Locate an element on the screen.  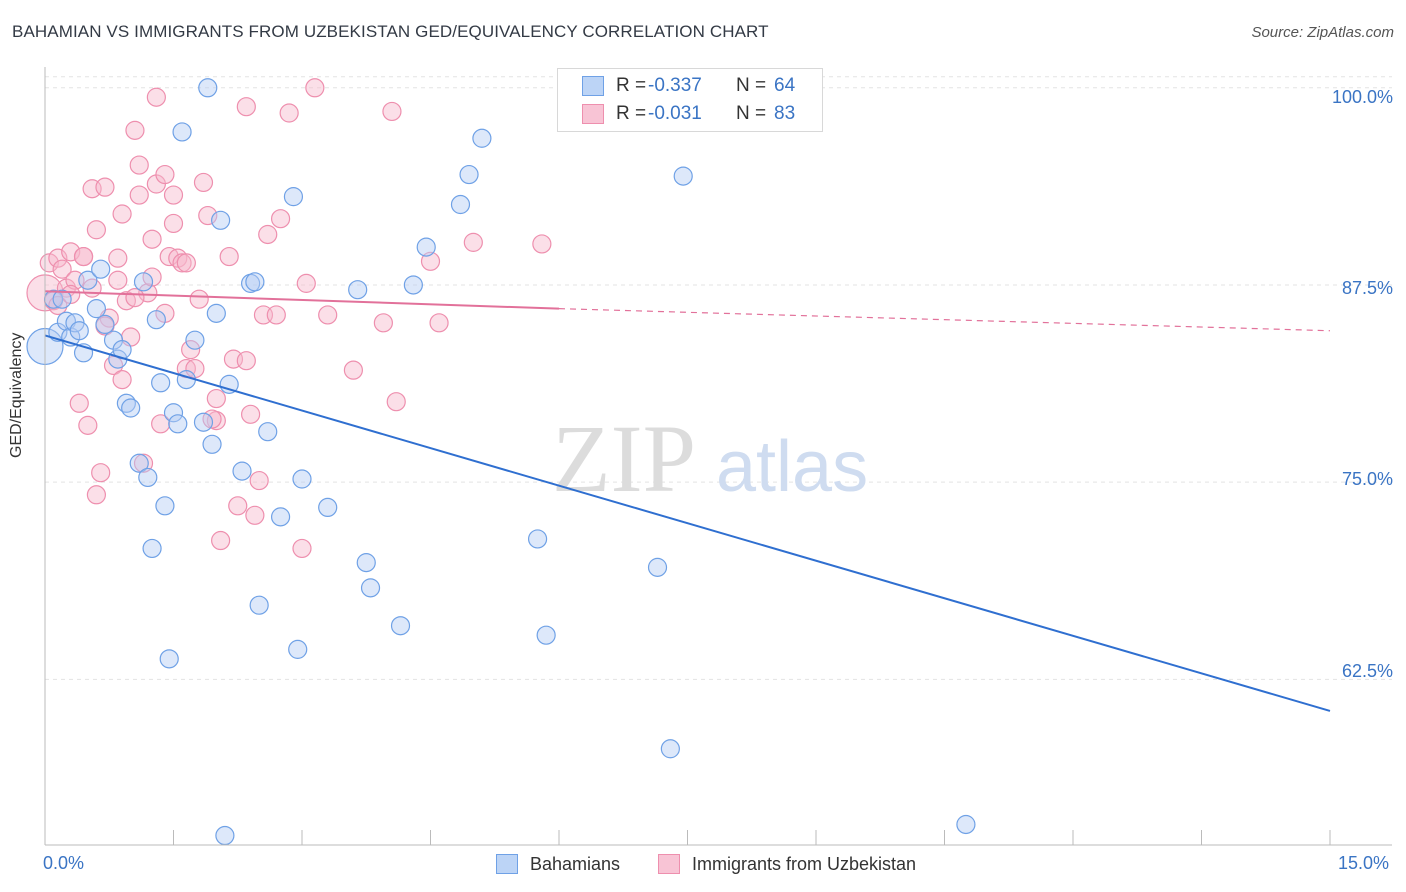
y-tick-label: 75.0% is located at coordinates (1367, 479).